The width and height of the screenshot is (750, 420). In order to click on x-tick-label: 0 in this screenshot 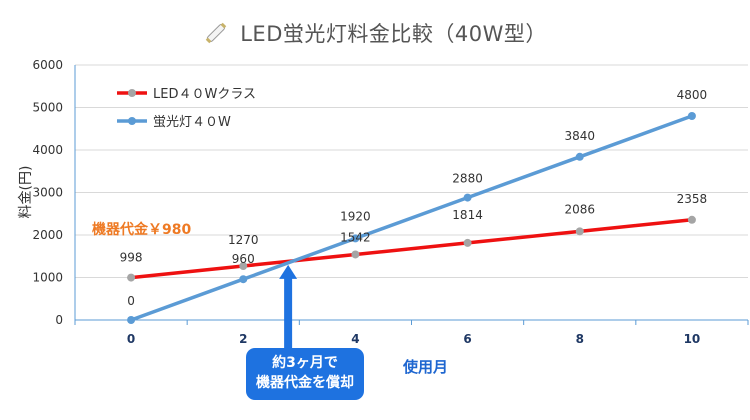, I will do `click(131, 339)`.